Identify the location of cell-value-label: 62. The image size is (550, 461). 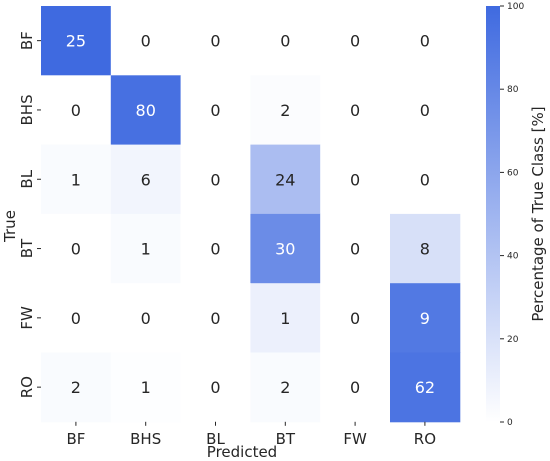
(425, 387).